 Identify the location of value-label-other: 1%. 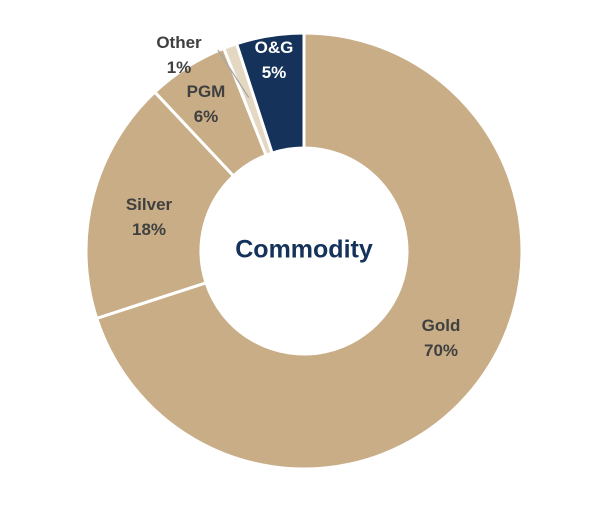
(179, 67).